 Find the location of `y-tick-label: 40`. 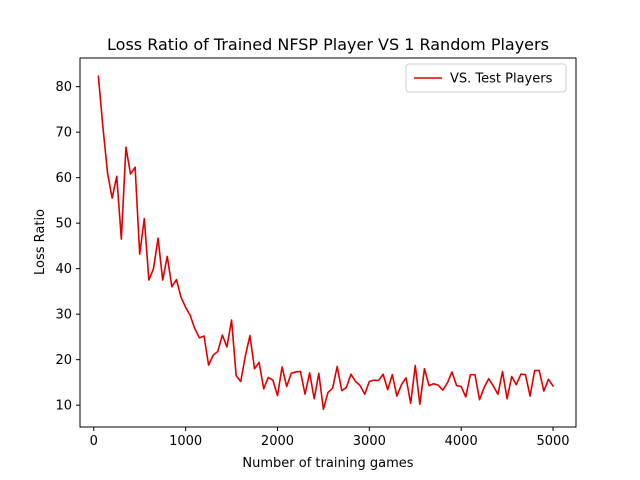

y-tick-label: 40 is located at coordinates (63, 269).